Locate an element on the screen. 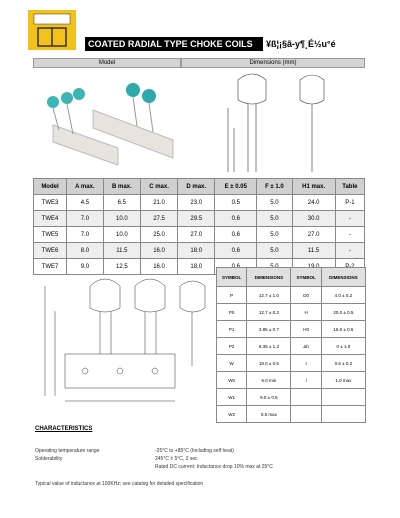 This screenshot has width=400, height=518. table-cell: 8.0 is located at coordinates (84, 250).